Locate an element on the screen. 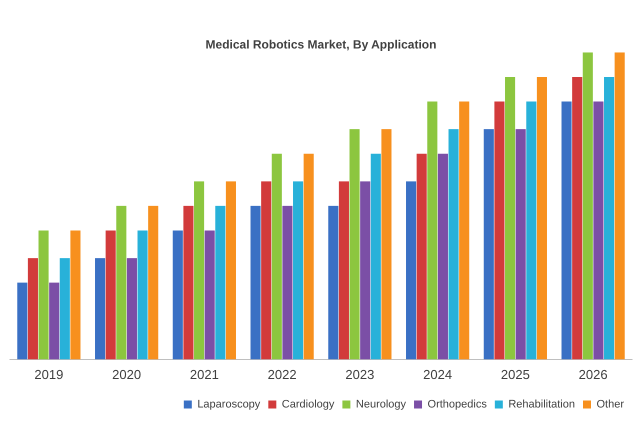 This screenshot has height=428, width=644. x-tick-label: 2021 is located at coordinates (204, 374).